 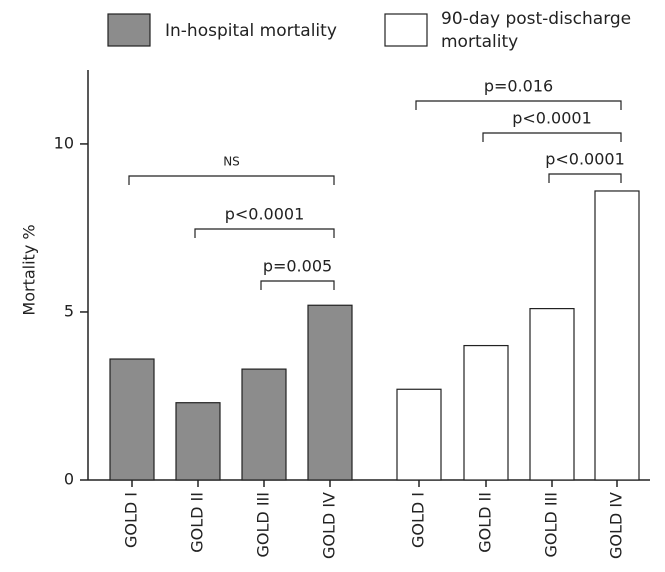 What do you see at coordinates (518, 86) in the screenshot?
I see `annotation: p=0.016` at bounding box center [518, 86].